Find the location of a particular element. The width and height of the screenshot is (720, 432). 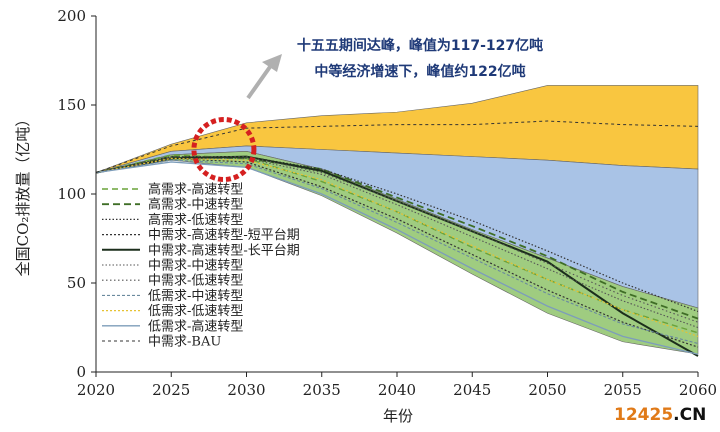

x-axis-label: 年份 is located at coordinates (398, 416).